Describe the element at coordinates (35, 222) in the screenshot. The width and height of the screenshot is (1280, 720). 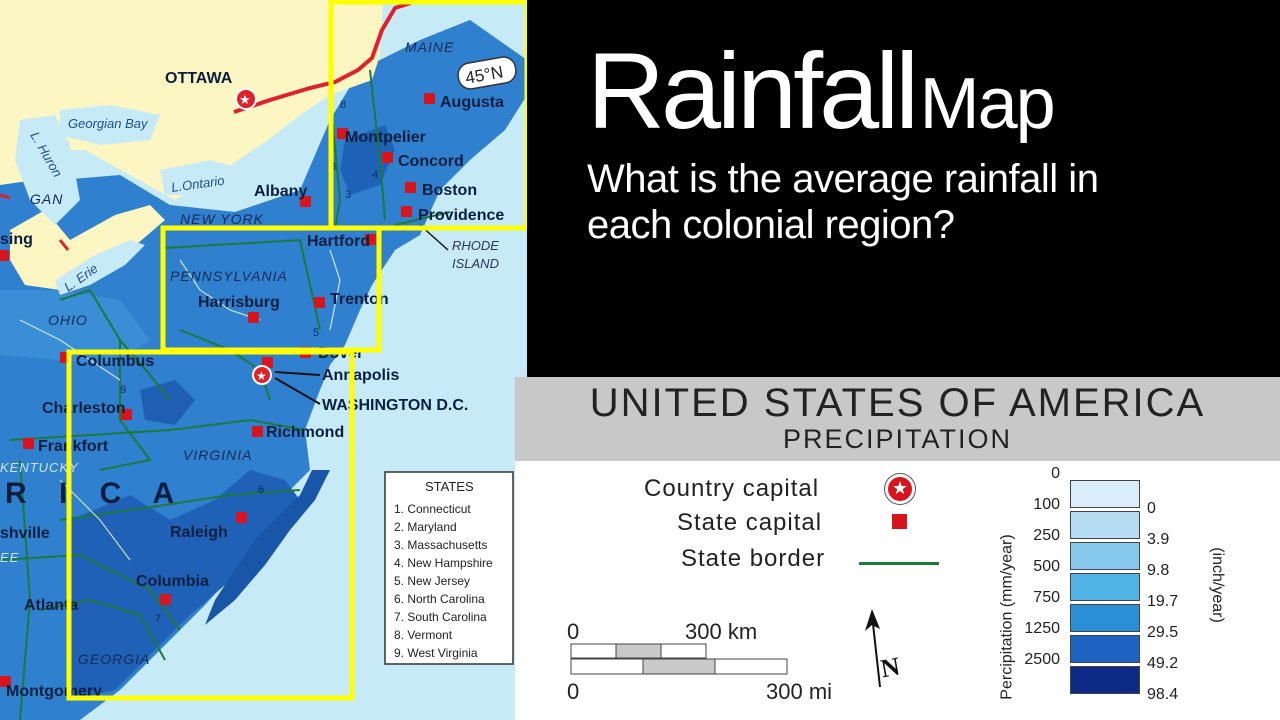
I see `border-lakes` at that location.